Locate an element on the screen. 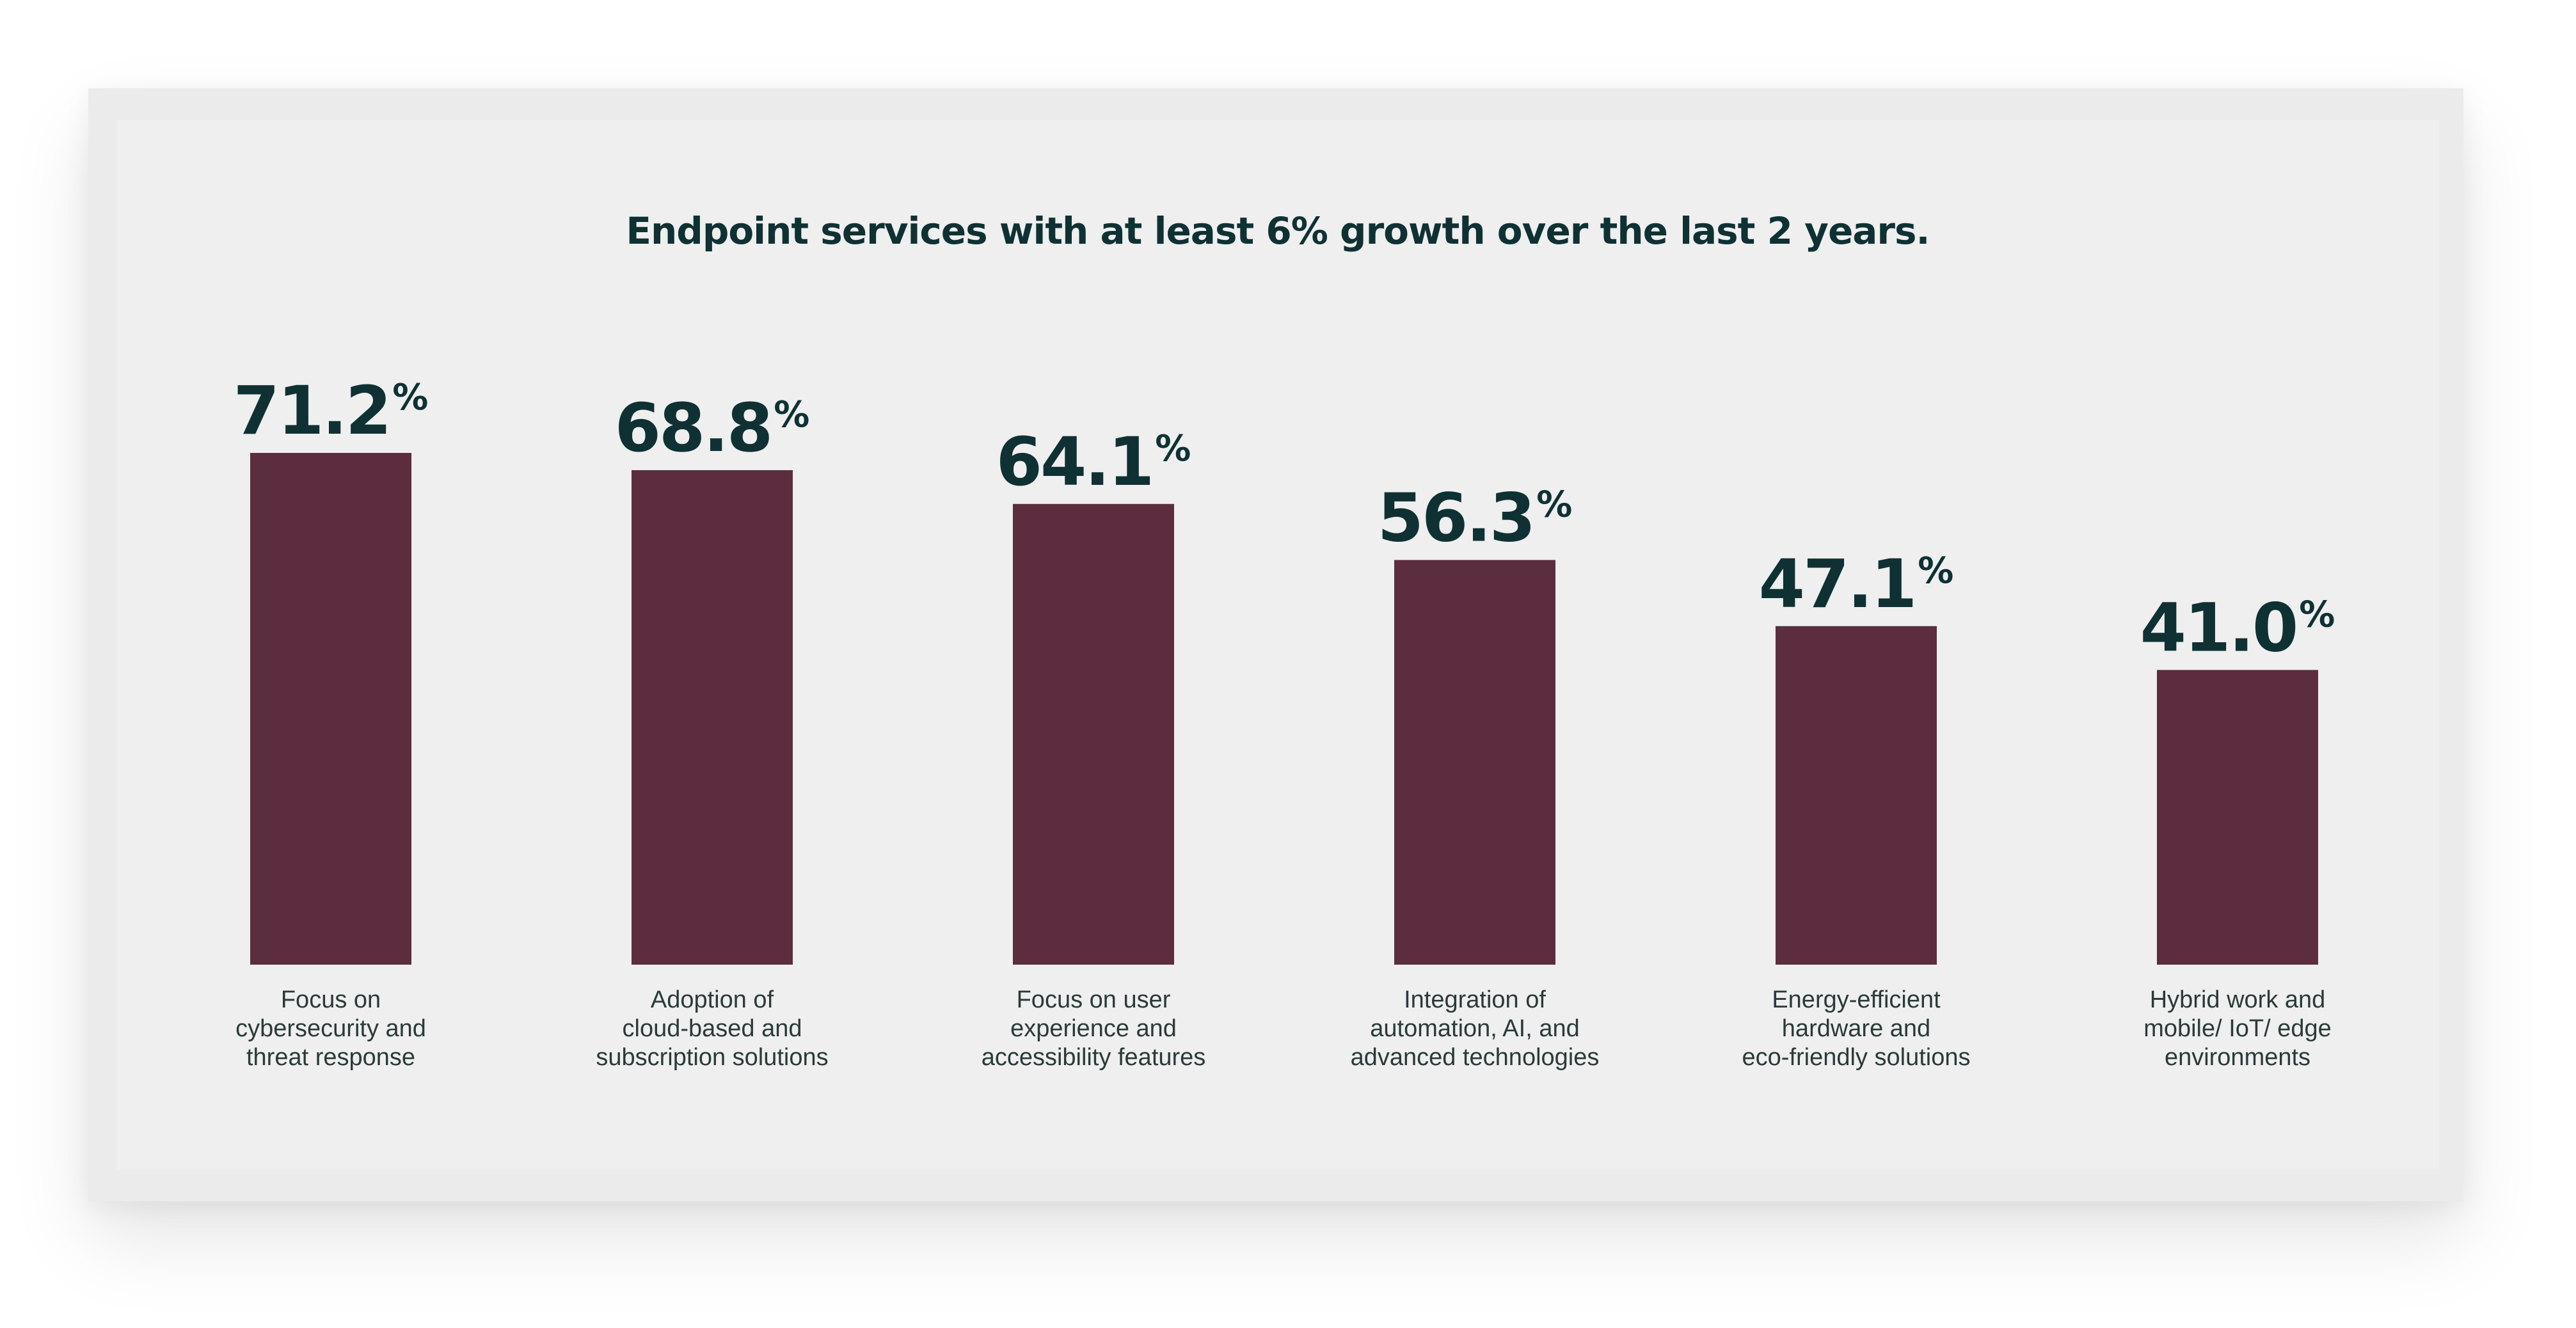  bar-value-label-6: 41.0% is located at coordinates (2238, 628).